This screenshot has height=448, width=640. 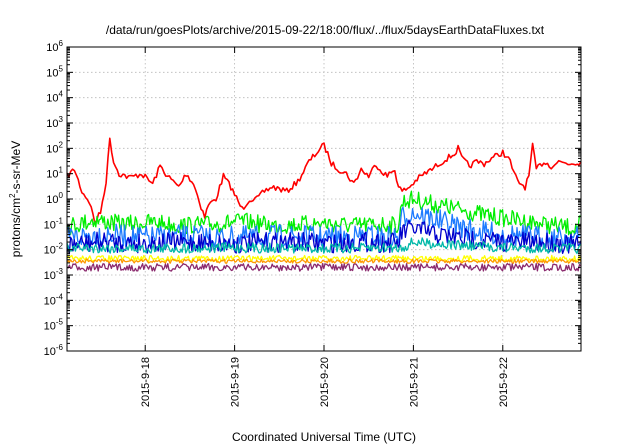 I want to click on y-tick-label: 10⁵, so click(x=54, y=71).